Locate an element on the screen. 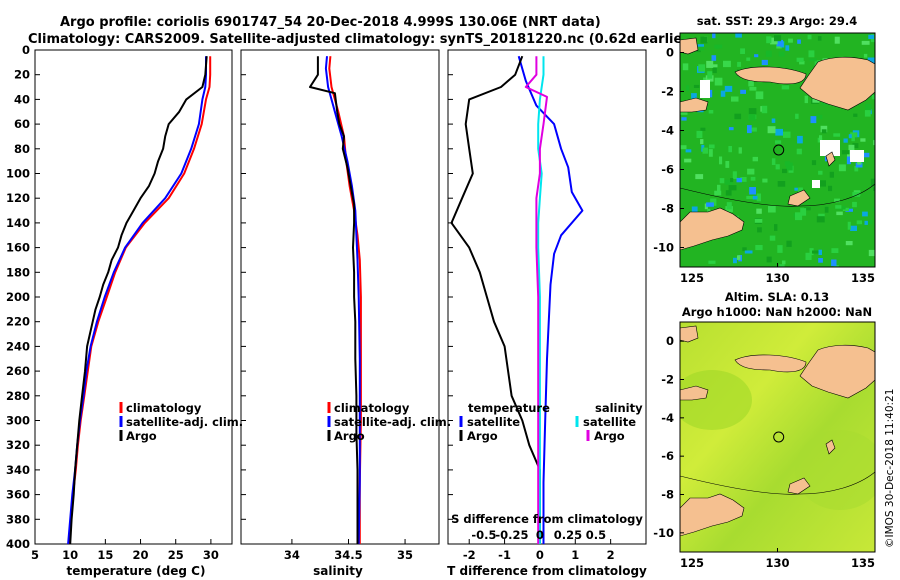  salinity-legend: climatology satellite-adj. clim. Argo is located at coordinates (389, 422).